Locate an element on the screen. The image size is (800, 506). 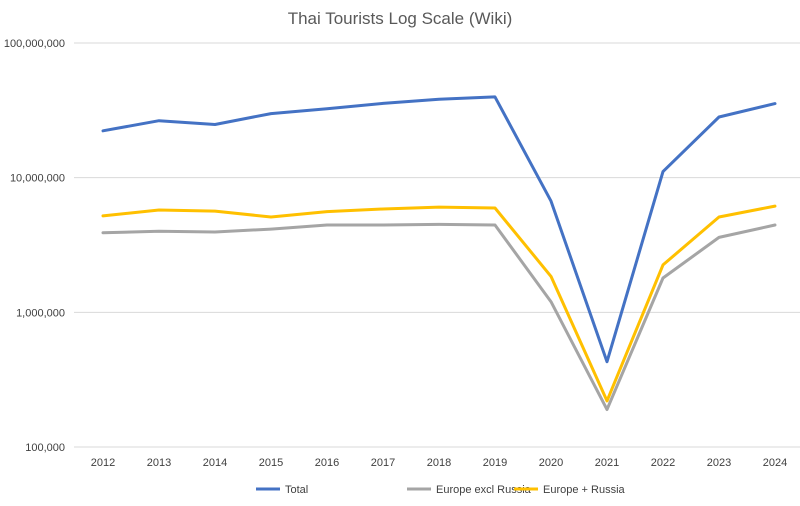
x-tick-label: 2021 is located at coordinates (607, 463).